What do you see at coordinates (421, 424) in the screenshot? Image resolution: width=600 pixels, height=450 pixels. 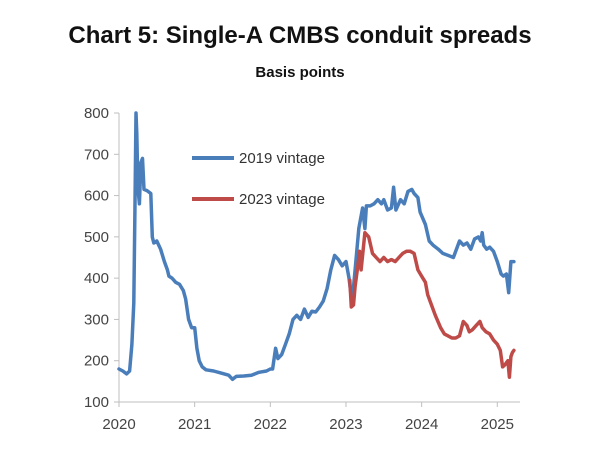 I see `x-tick-label: 2024` at bounding box center [421, 424].